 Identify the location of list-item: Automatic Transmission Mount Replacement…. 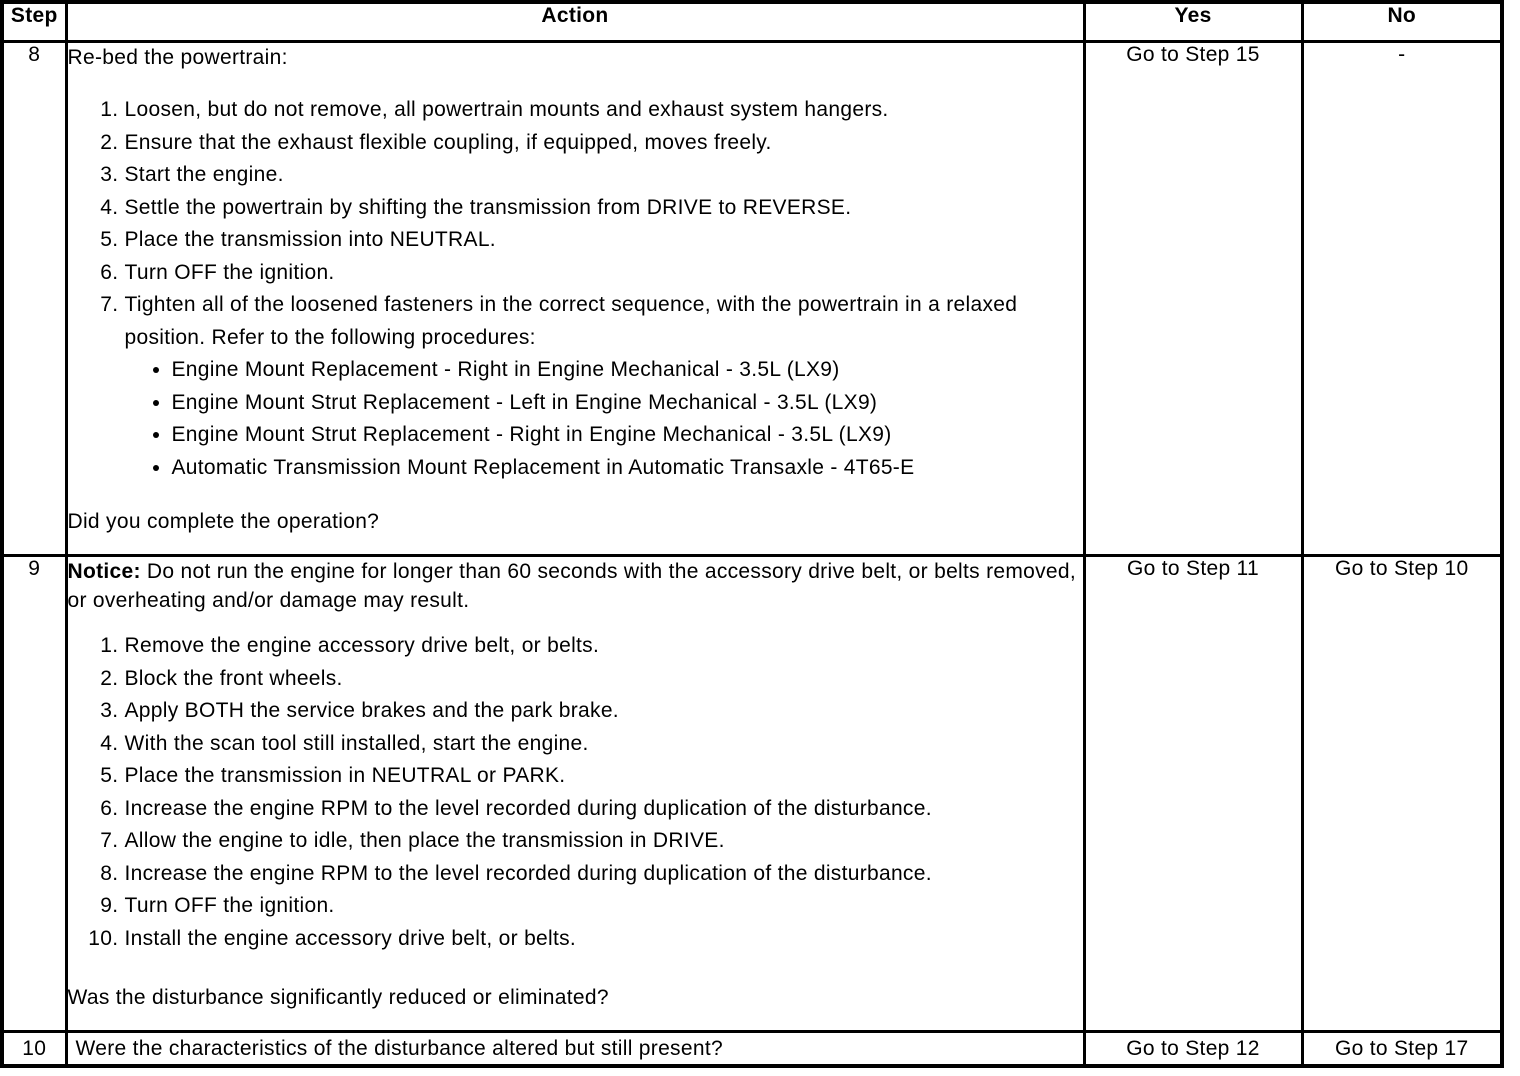
(627, 468).